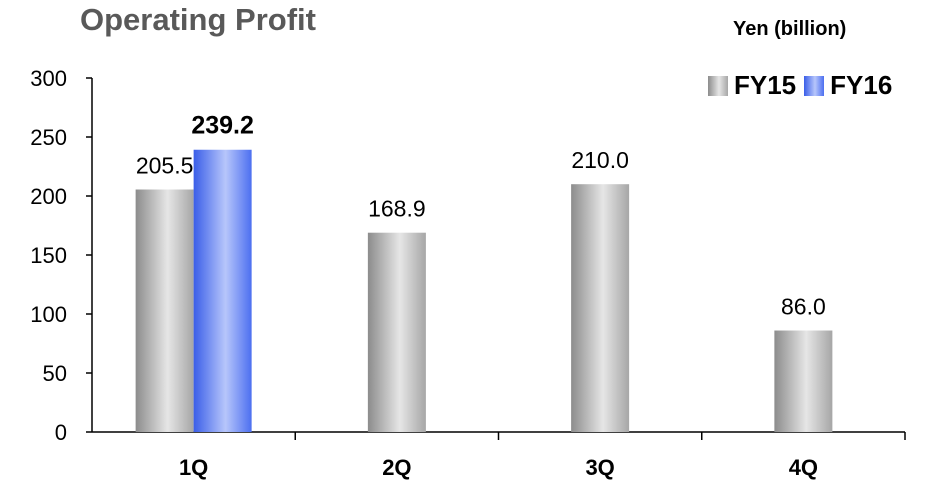 The width and height of the screenshot is (938, 480). Describe the element at coordinates (396, 332) in the screenshot. I see `bar-fy15-2q` at that location.